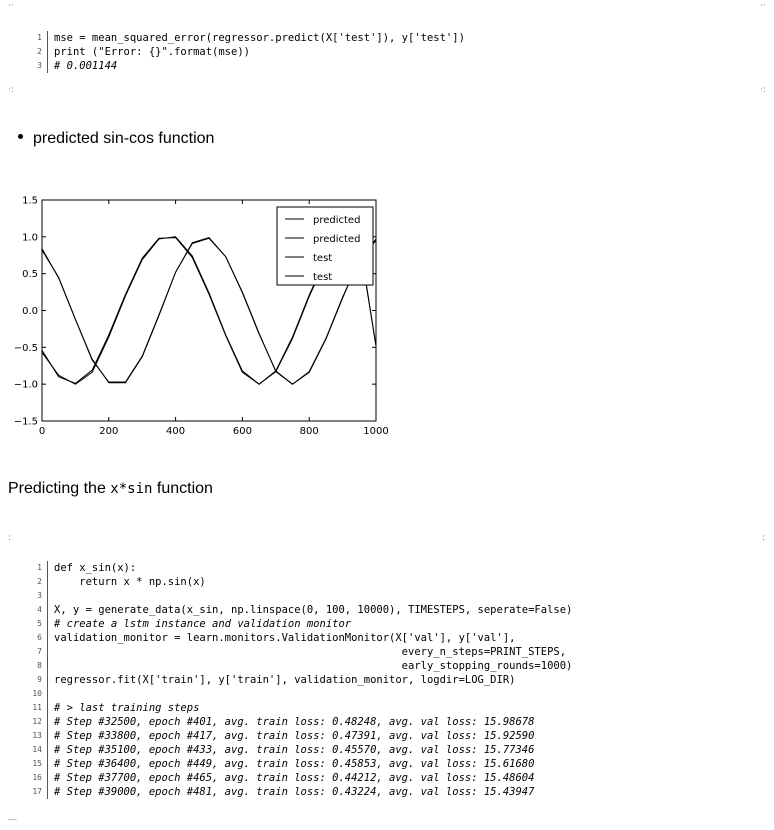 The width and height of the screenshot is (774, 830). I want to click on y-tick-label: 1.0, so click(30, 237).